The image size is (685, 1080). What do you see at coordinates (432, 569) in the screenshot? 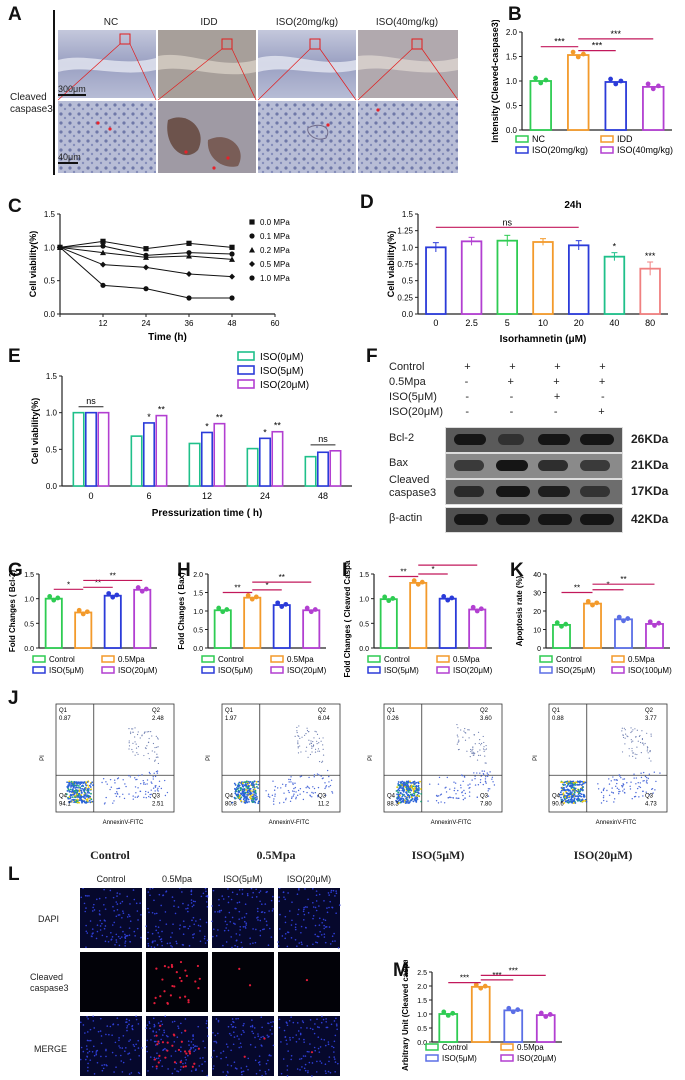
I see `significance-label: *` at bounding box center [432, 569].